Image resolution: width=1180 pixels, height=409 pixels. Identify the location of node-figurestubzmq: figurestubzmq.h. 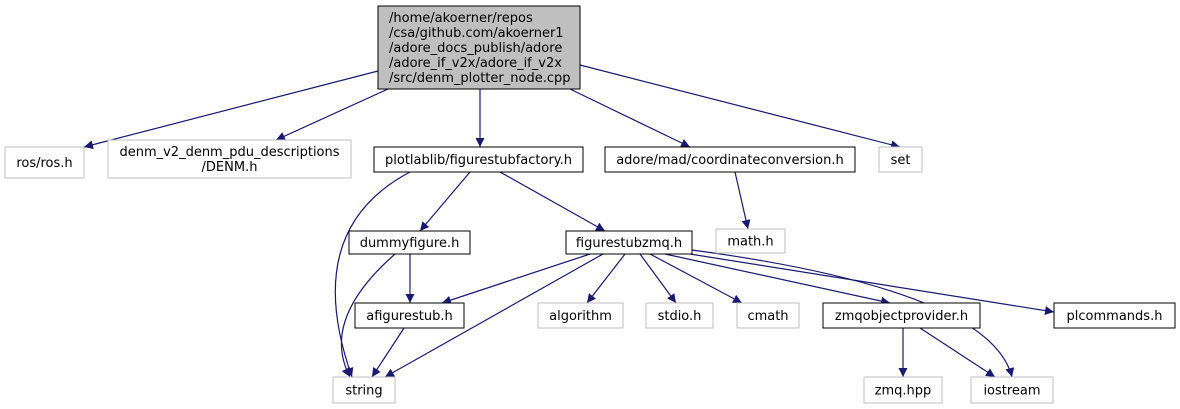
(629, 242).